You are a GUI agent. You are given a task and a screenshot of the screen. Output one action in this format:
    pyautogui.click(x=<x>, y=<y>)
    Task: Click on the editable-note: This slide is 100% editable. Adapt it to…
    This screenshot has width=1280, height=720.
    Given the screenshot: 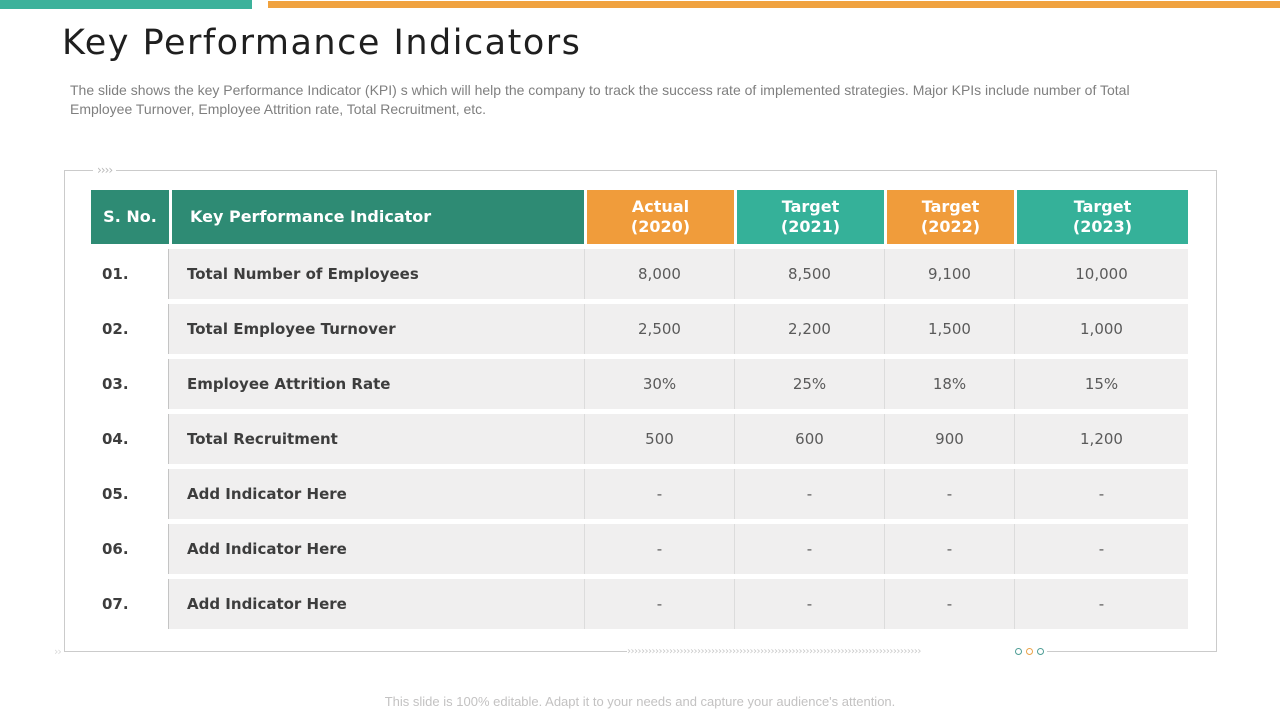 What is the action you would take?
    pyautogui.click(x=640, y=701)
    